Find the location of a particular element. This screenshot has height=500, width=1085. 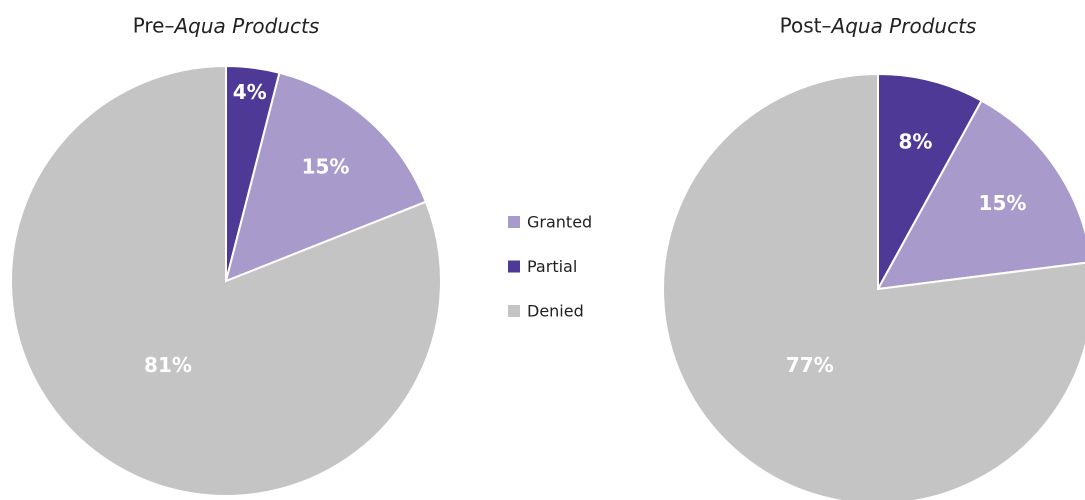

legend-label: Granted is located at coordinates (559, 222).